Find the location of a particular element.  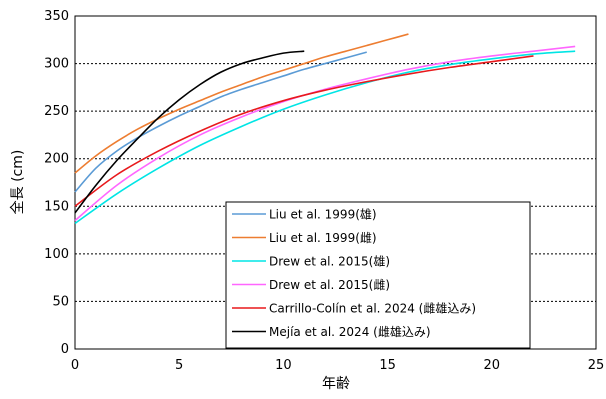

legend-label: Mejía et al. 2024 (雌雄込み) is located at coordinates (350, 331).